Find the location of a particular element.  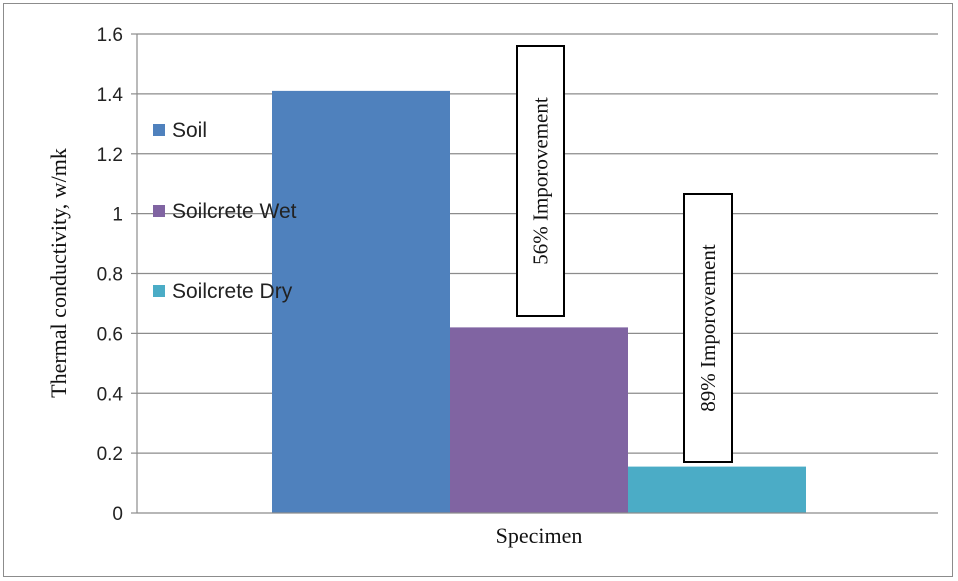

bar-soil is located at coordinates (361, 301).